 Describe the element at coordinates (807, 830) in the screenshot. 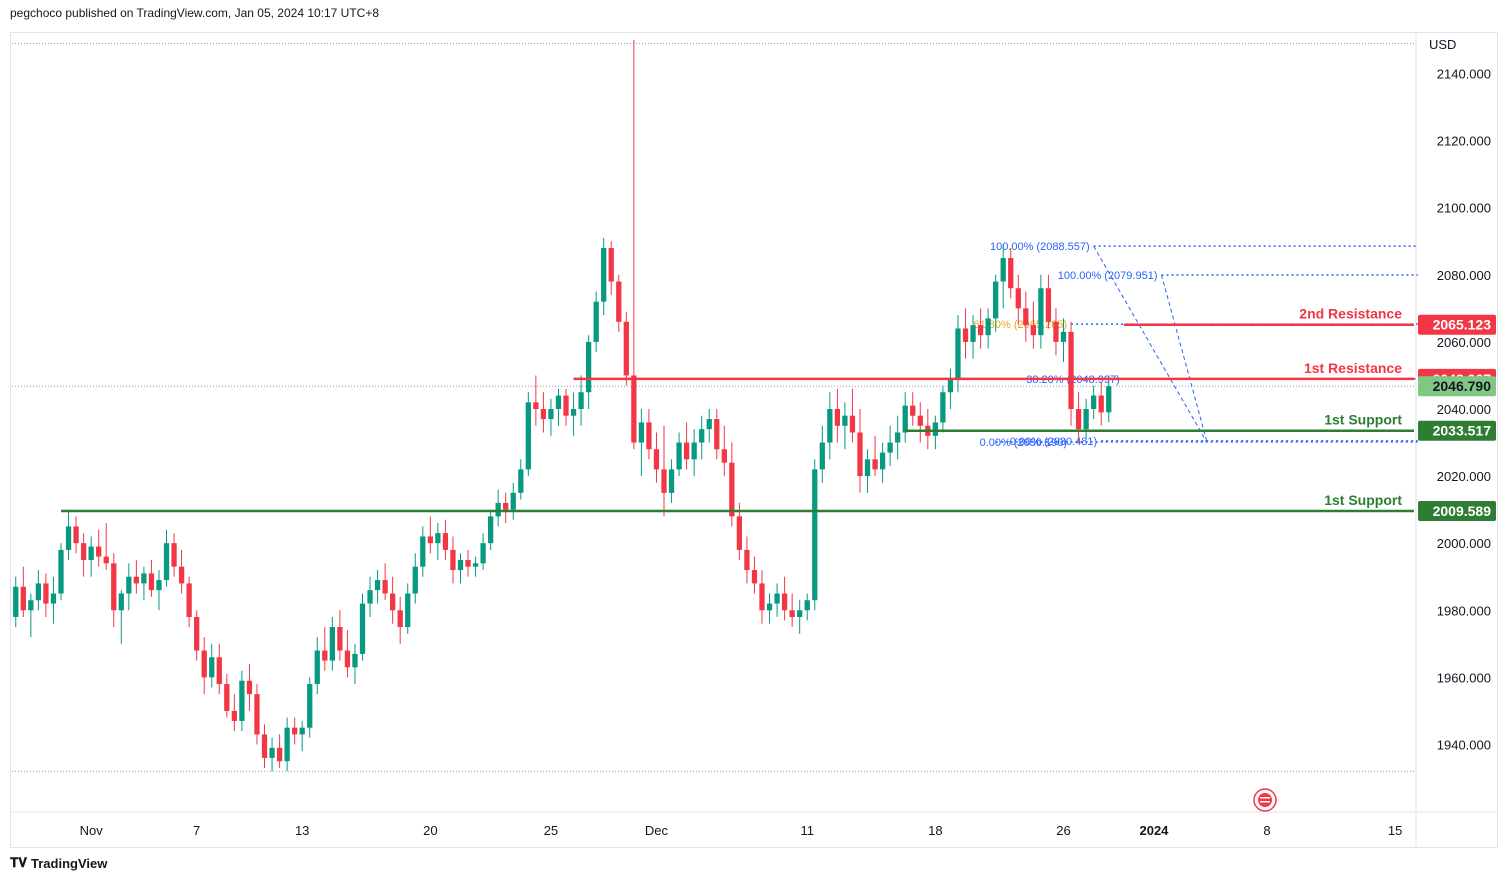

I see `x-tick-label: 11` at that location.